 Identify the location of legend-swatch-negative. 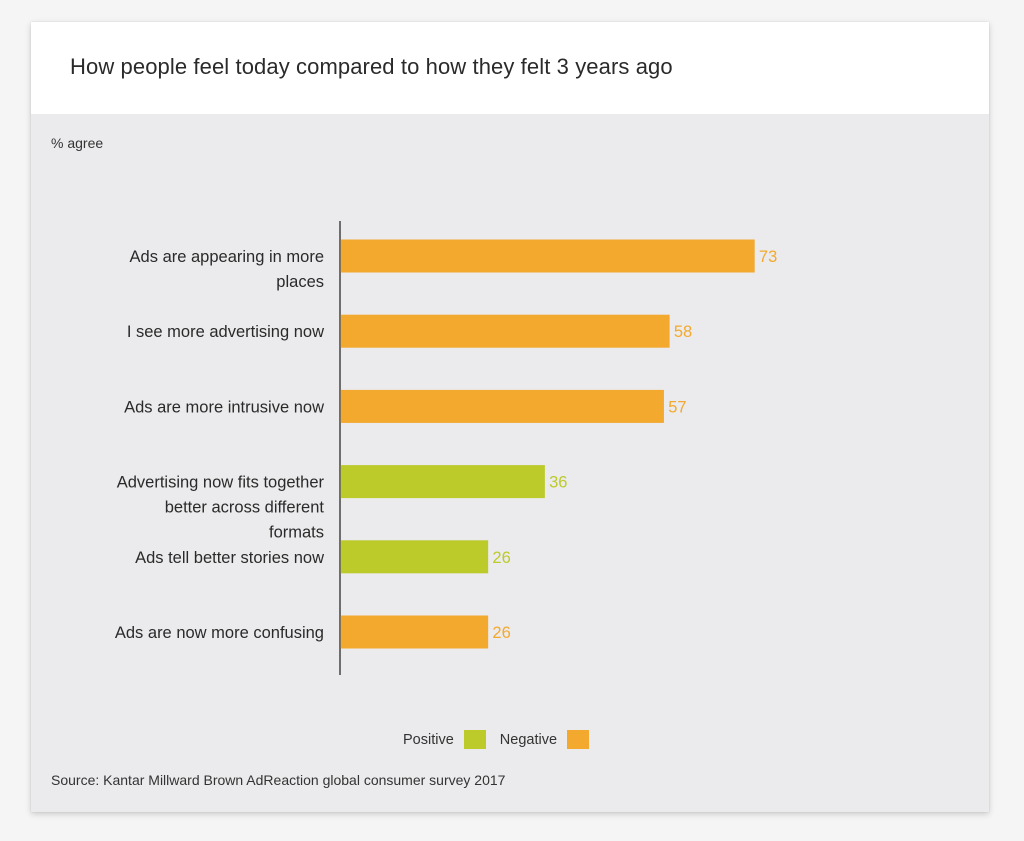
(578, 739).